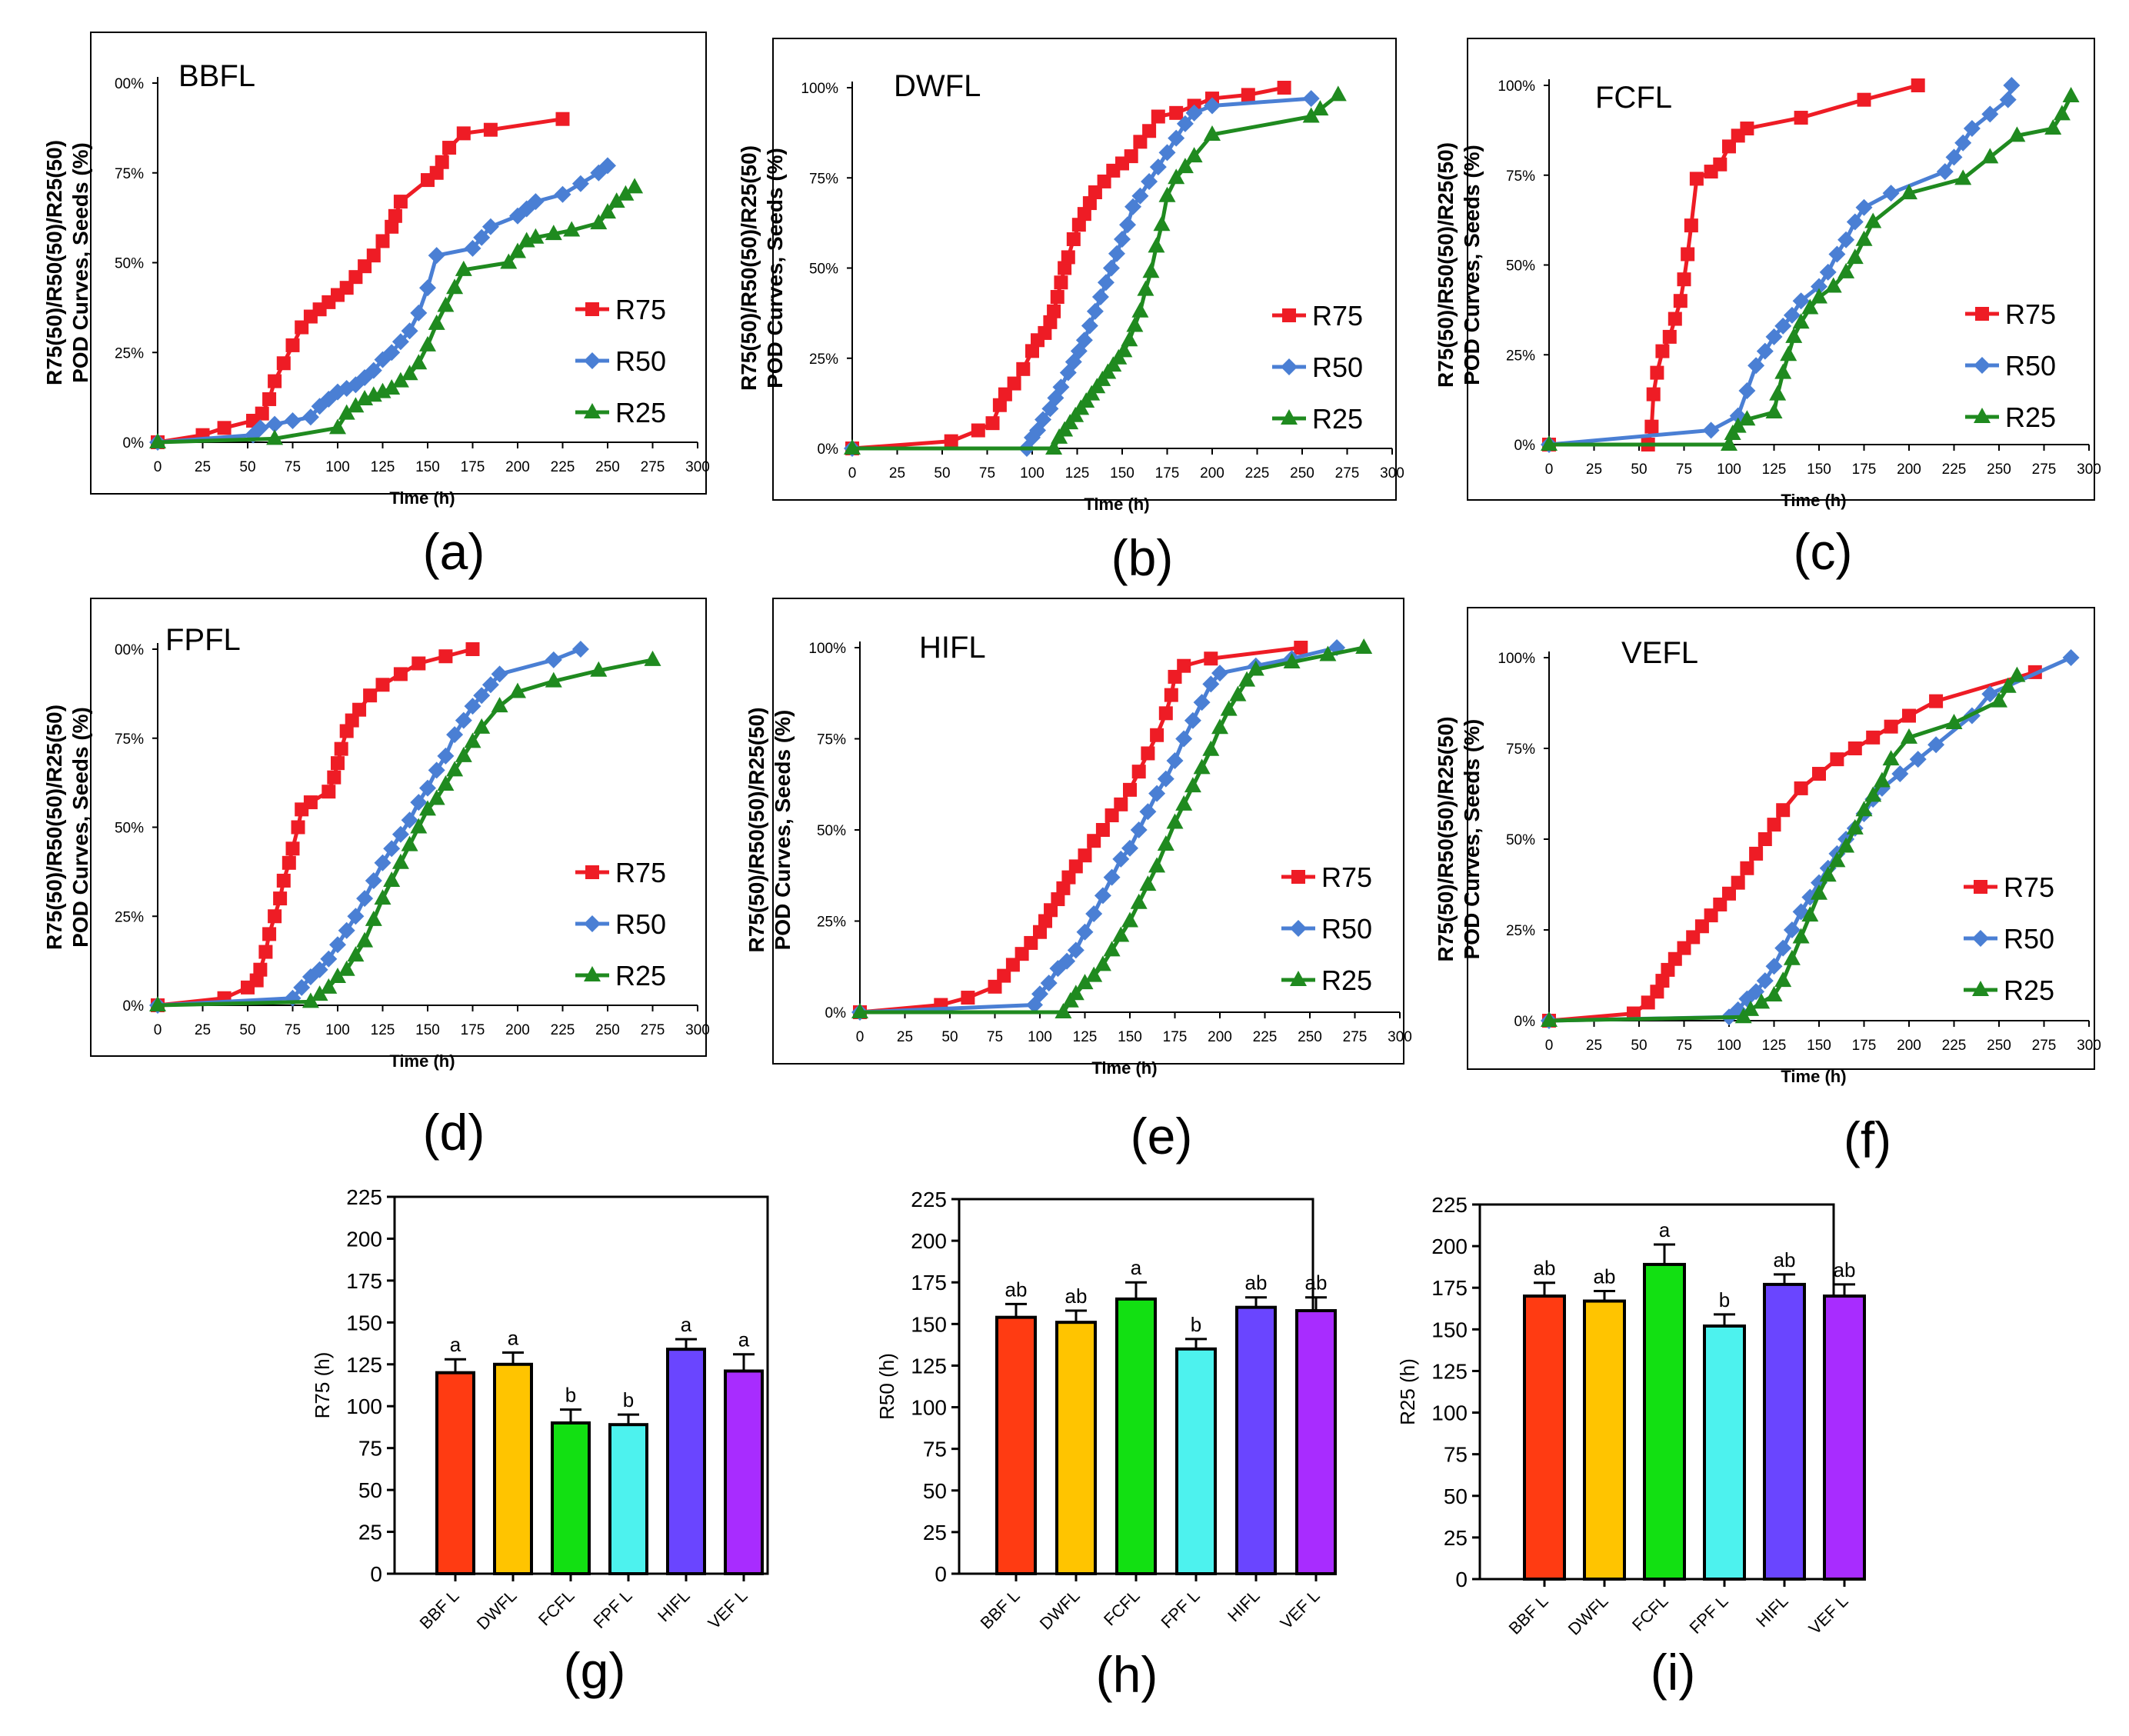 The image size is (2129, 1736). Describe the element at coordinates (1633, 98) in the screenshot. I see `panel-title: FCFL` at that location.